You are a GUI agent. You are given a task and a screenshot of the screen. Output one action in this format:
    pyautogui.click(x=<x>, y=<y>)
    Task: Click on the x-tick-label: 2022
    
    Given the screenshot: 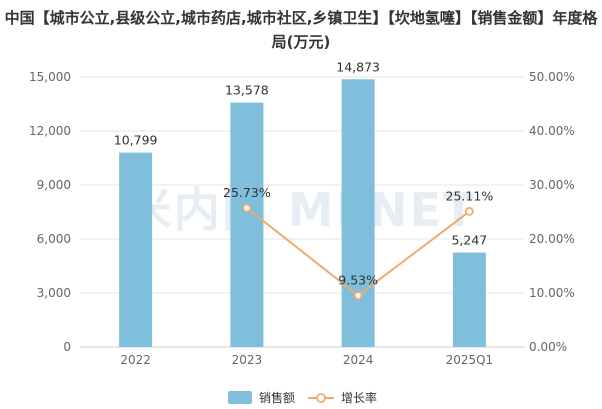 What is the action you would take?
    pyautogui.click(x=135, y=360)
    